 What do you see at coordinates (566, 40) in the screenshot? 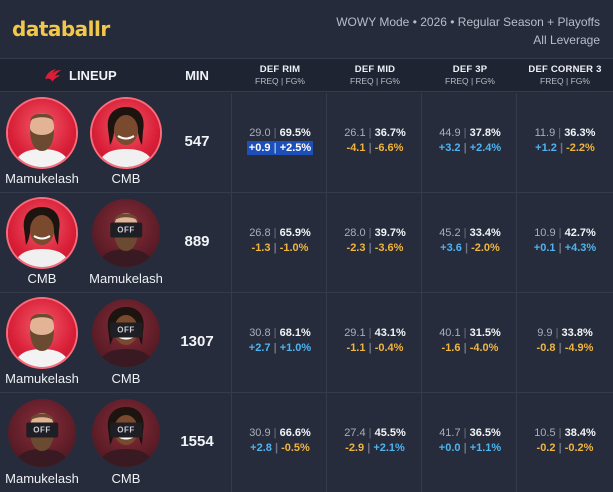
I see `leverage-label: All Leverage` at bounding box center [566, 40].